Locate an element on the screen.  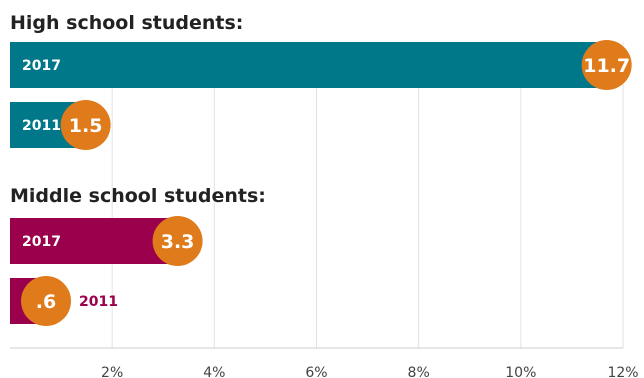
x-tick-label-4: 10% is located at coordinates (520, 371).